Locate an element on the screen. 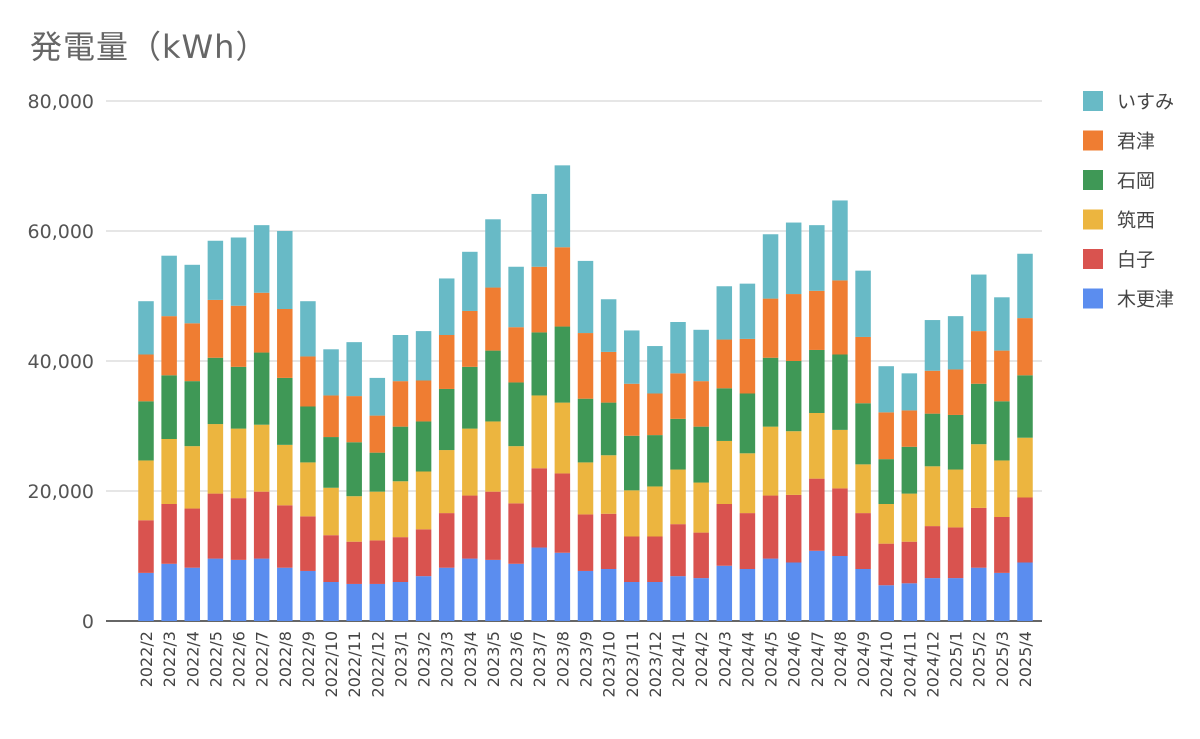  legend-item: 木更津 is located at coordinates (1128, 299).